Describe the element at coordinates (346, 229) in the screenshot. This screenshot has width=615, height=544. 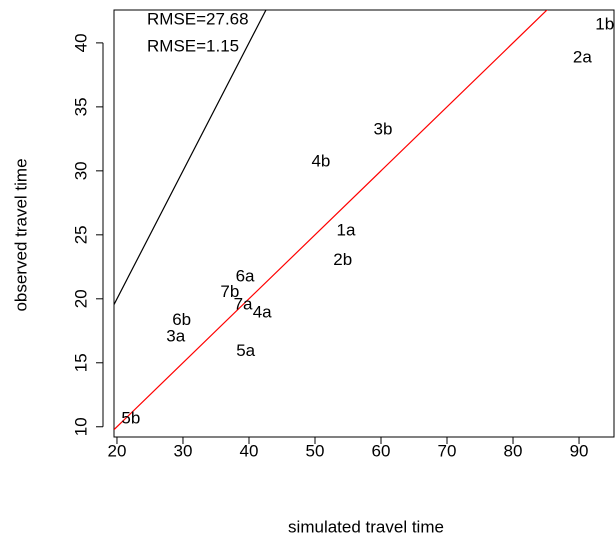
I see `point-label: 1a` at that location.